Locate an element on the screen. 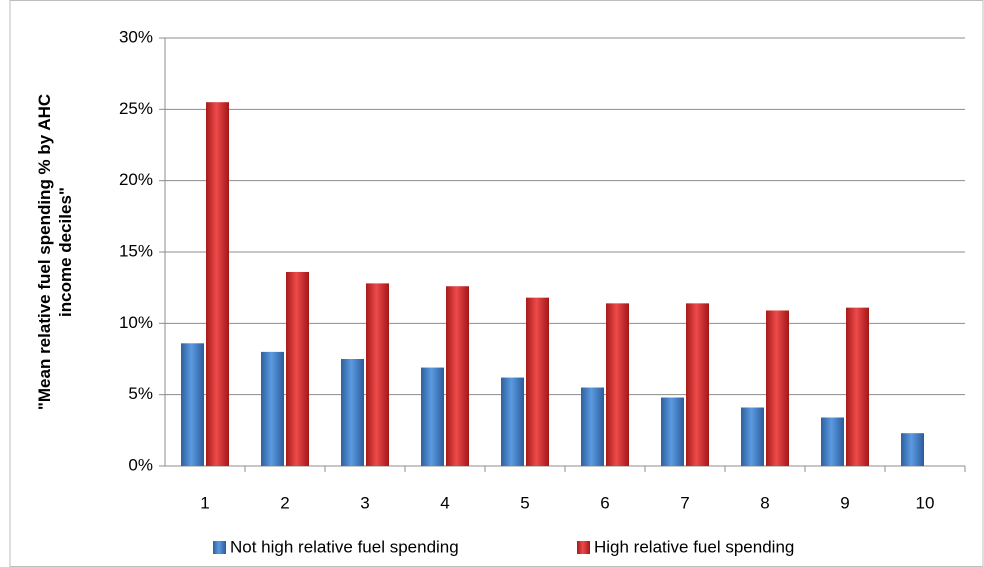 The image size is (984, 567). x-tick-label: 3 is located at coordinates (364, 502).